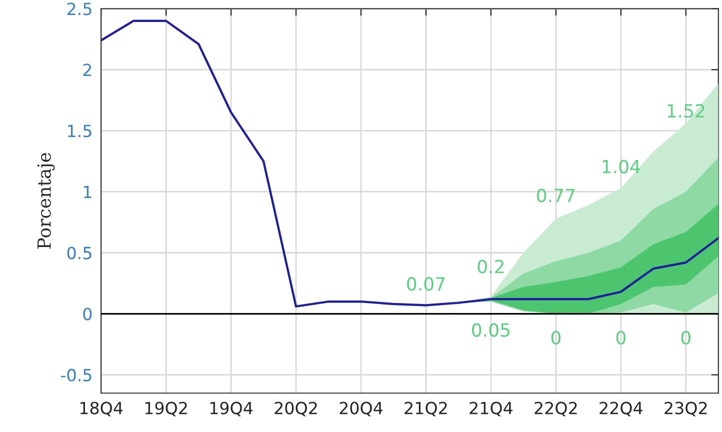 The height and width of the screenshot is (432, 722). What do you see at coordinates (491, 330) in the screenshot?
I see `annotation: 0.05` at bounding box center [491, 330].